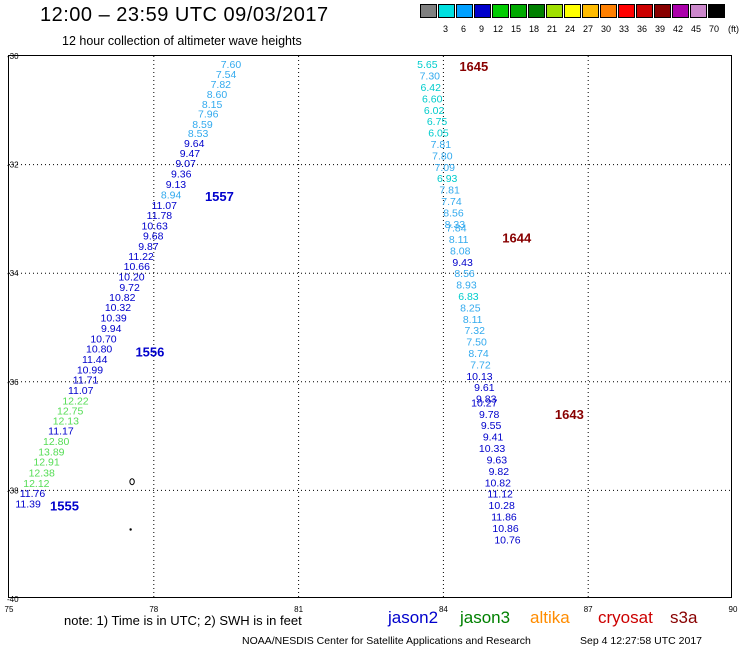 The height and width of the screenshot is (650, 740). What do you see at coordinates (90, 370) in the screenshot?
I see `wave-height-label: 10.99` at bounding box center [90, 370].